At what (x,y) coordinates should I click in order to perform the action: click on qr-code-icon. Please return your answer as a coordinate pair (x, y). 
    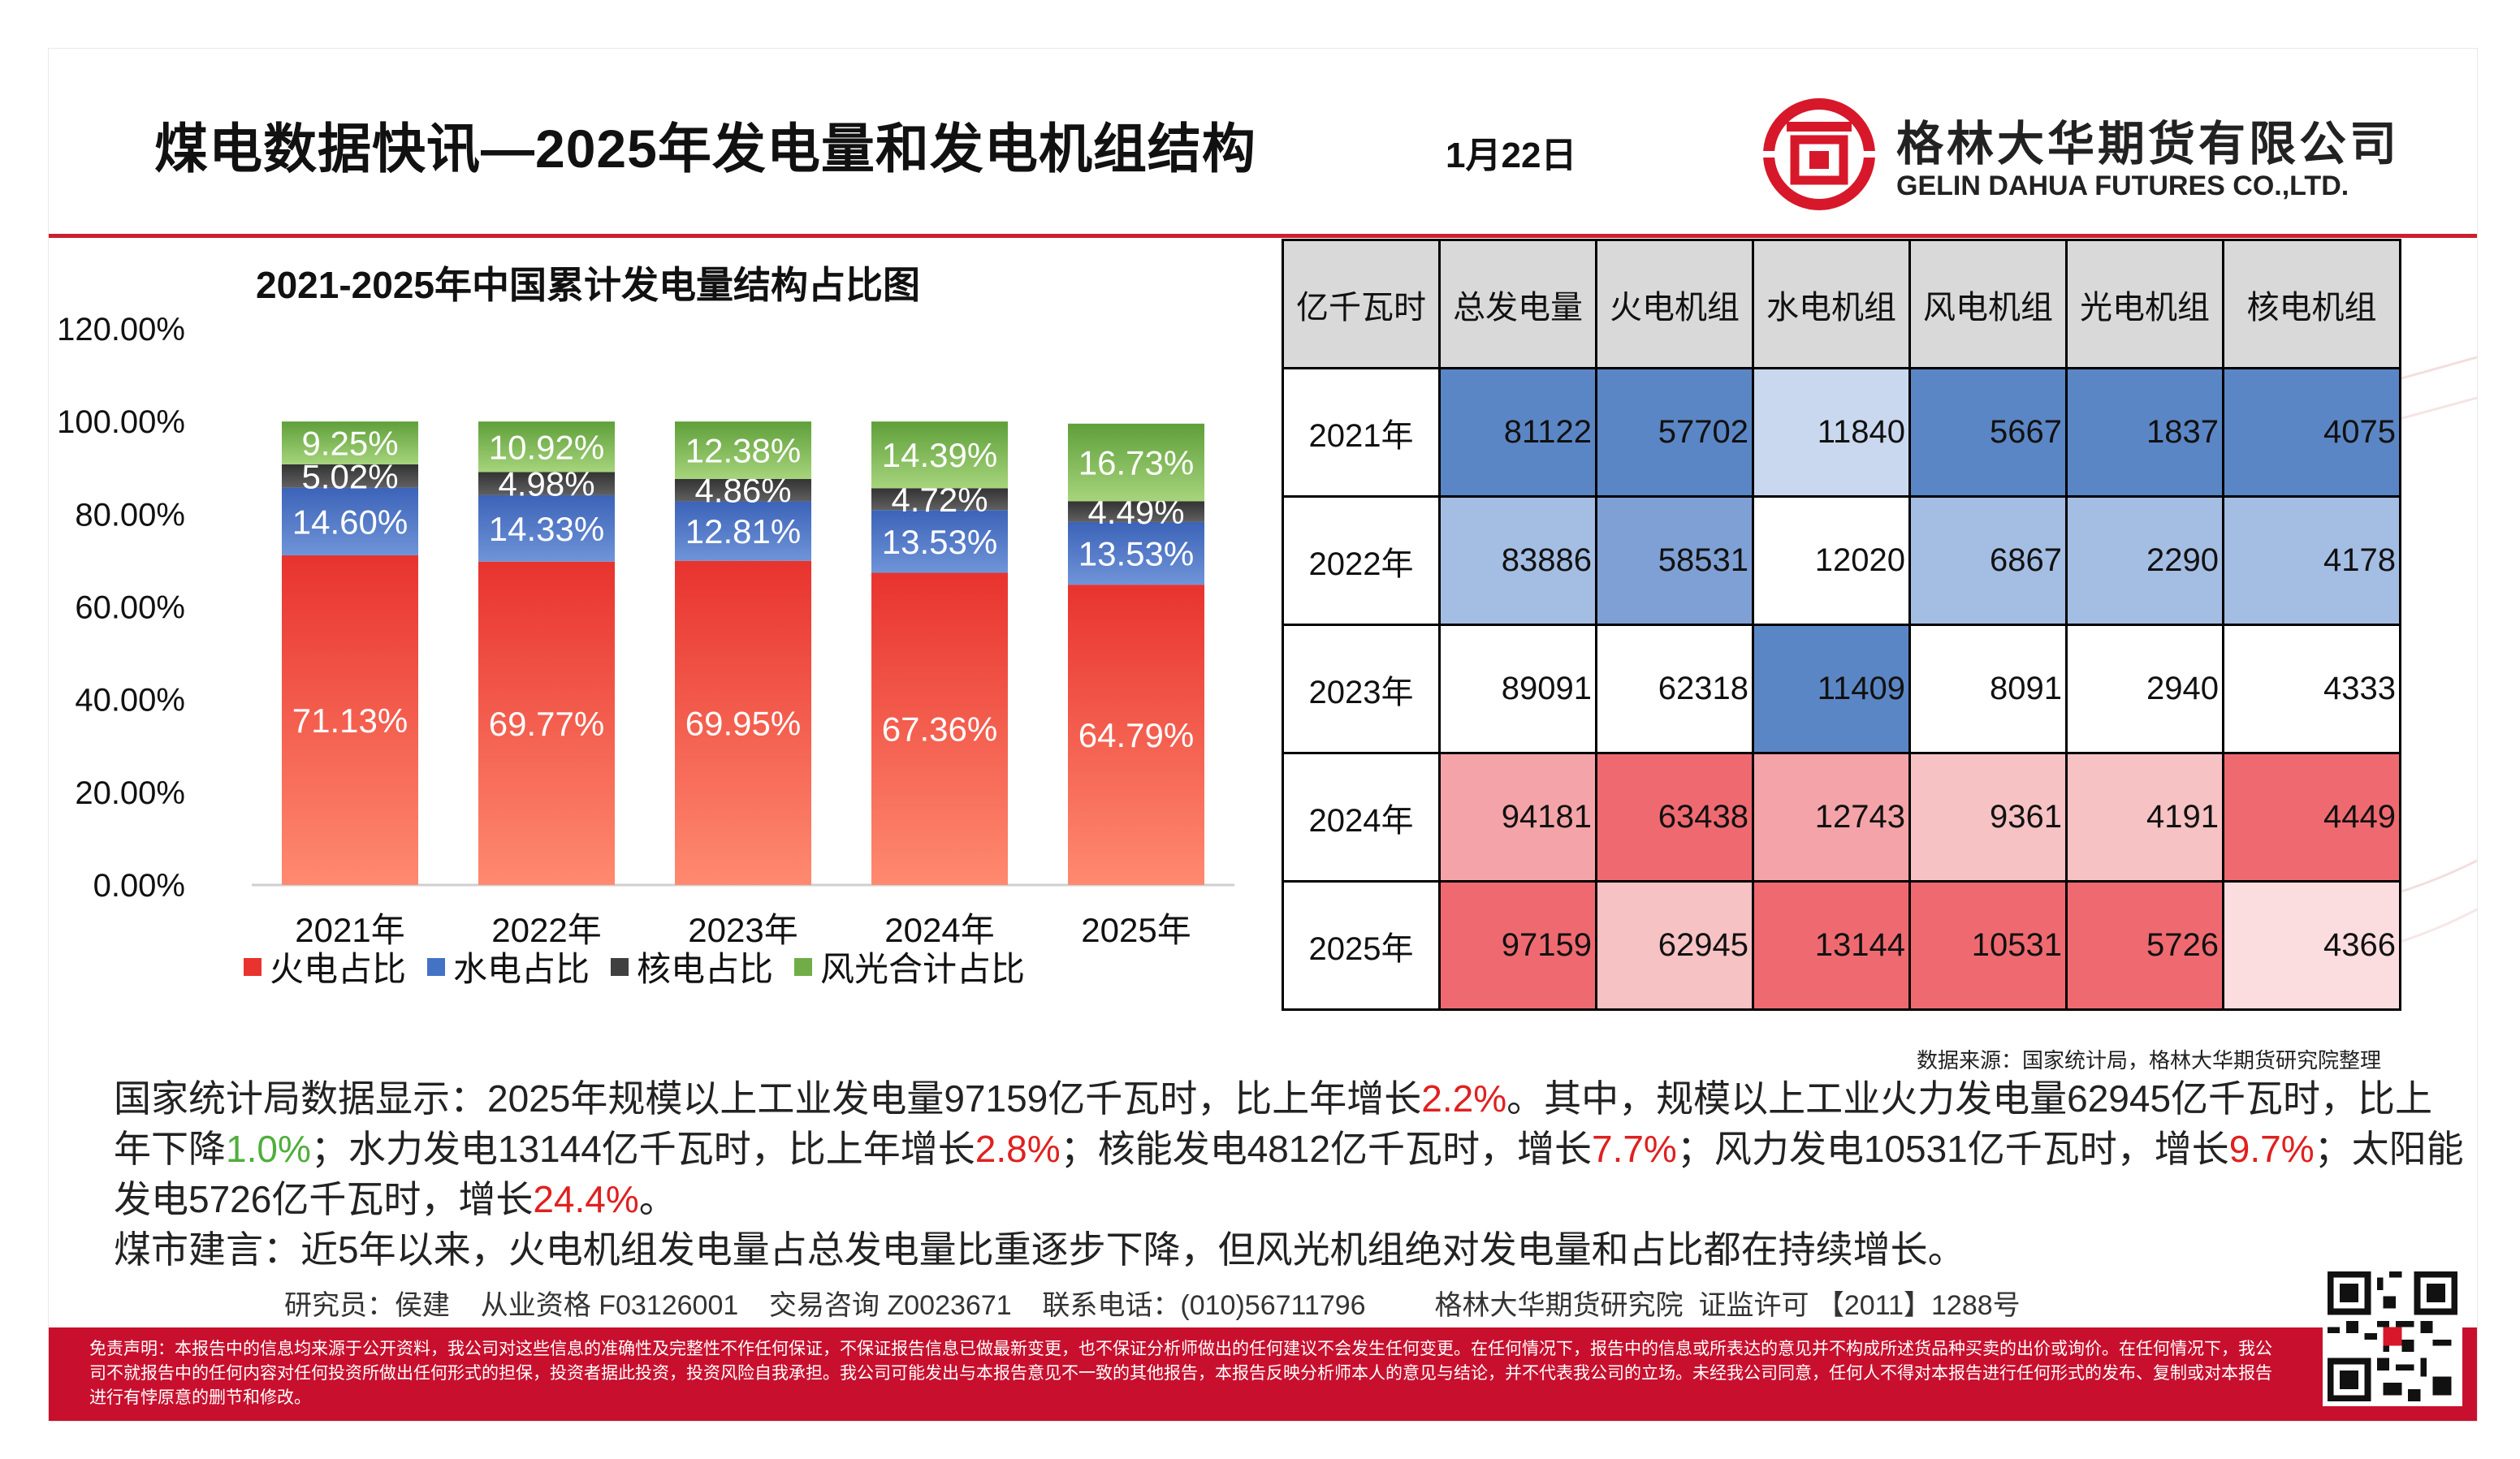
    Looking at the image, I should click on (2392, 1336).